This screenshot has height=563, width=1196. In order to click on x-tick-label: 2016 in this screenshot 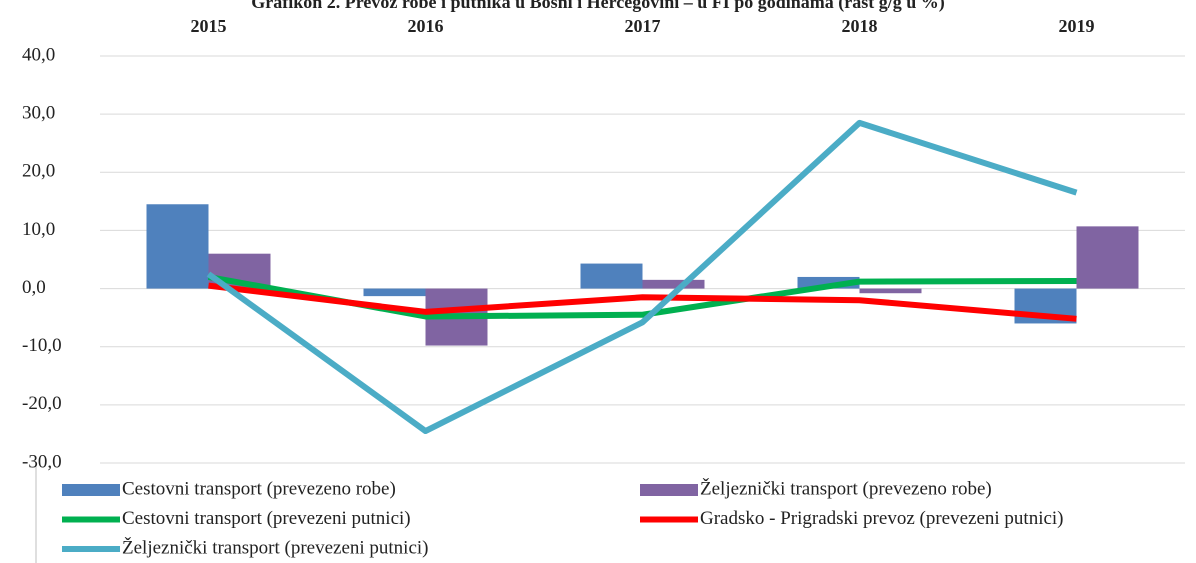, I will do `click(426, 26)`.